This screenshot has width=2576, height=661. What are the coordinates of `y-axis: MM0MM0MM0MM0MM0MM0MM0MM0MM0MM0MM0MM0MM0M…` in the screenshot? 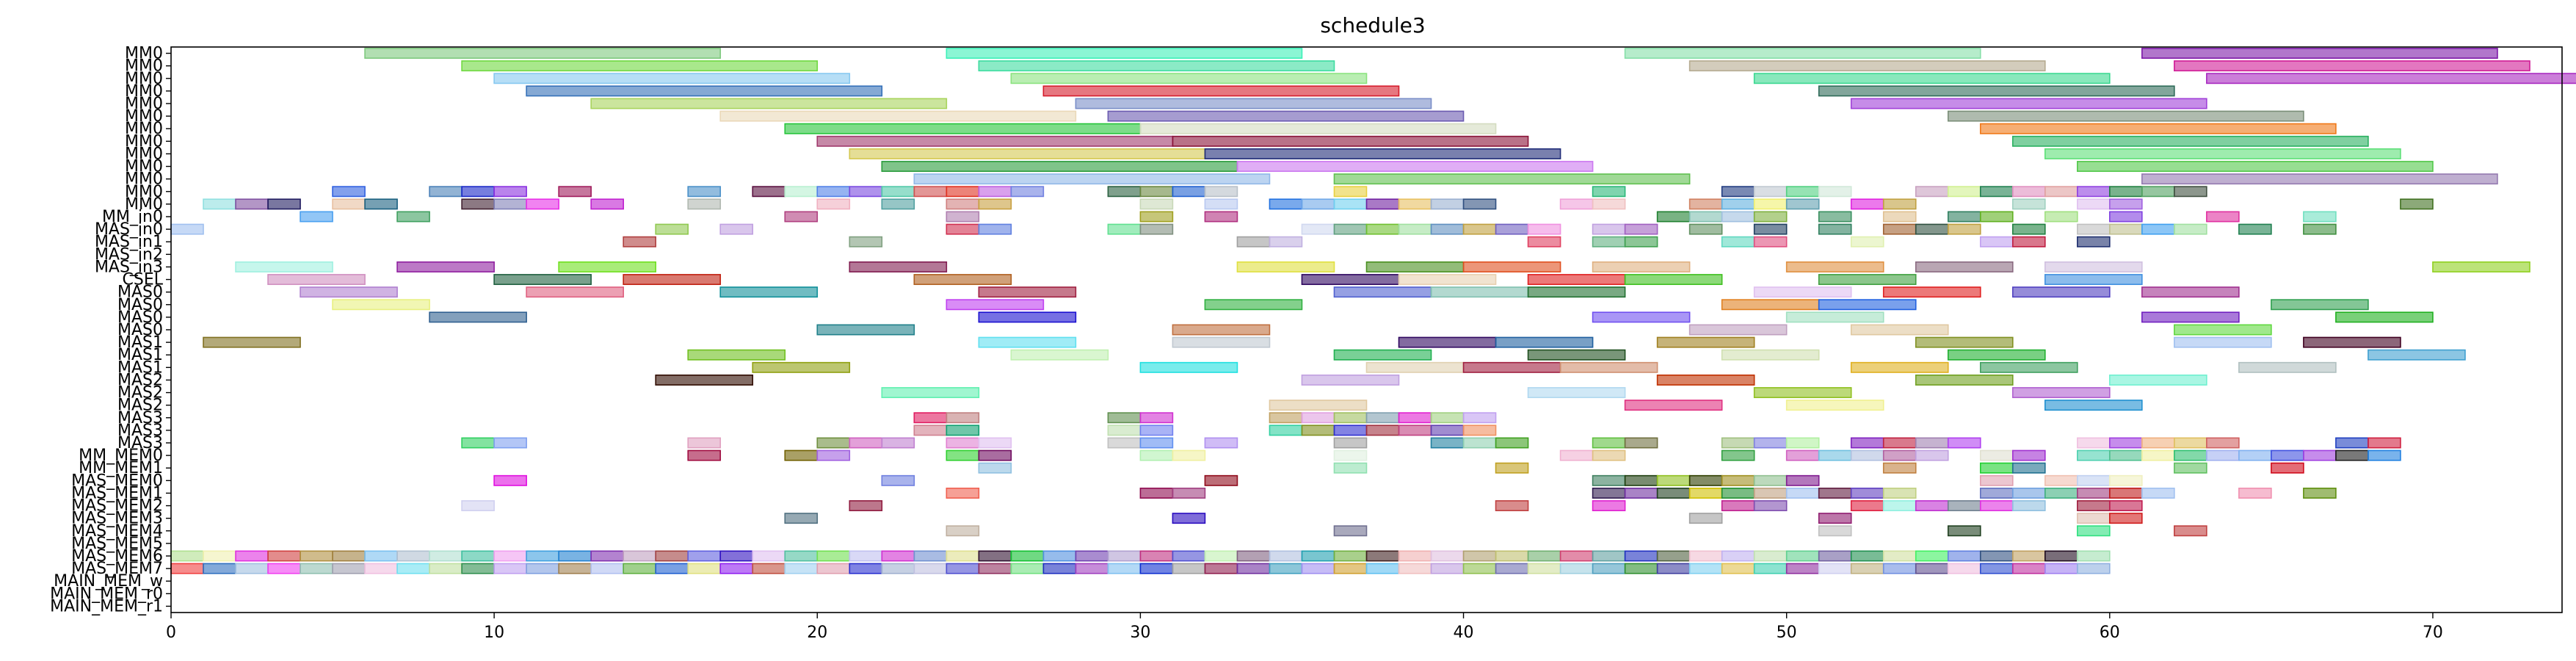 It's located at (111, 330).